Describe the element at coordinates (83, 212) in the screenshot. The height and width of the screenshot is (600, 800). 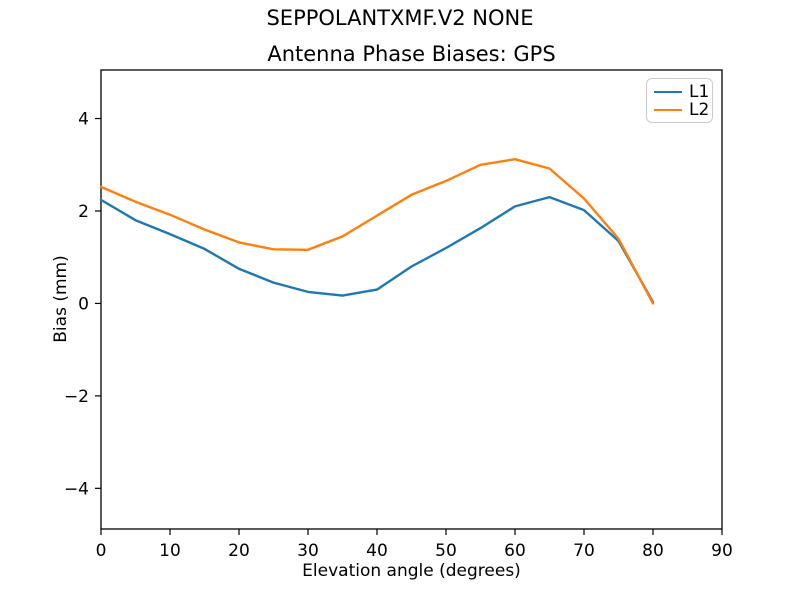
I see `y-tick-label: 2` at that location.